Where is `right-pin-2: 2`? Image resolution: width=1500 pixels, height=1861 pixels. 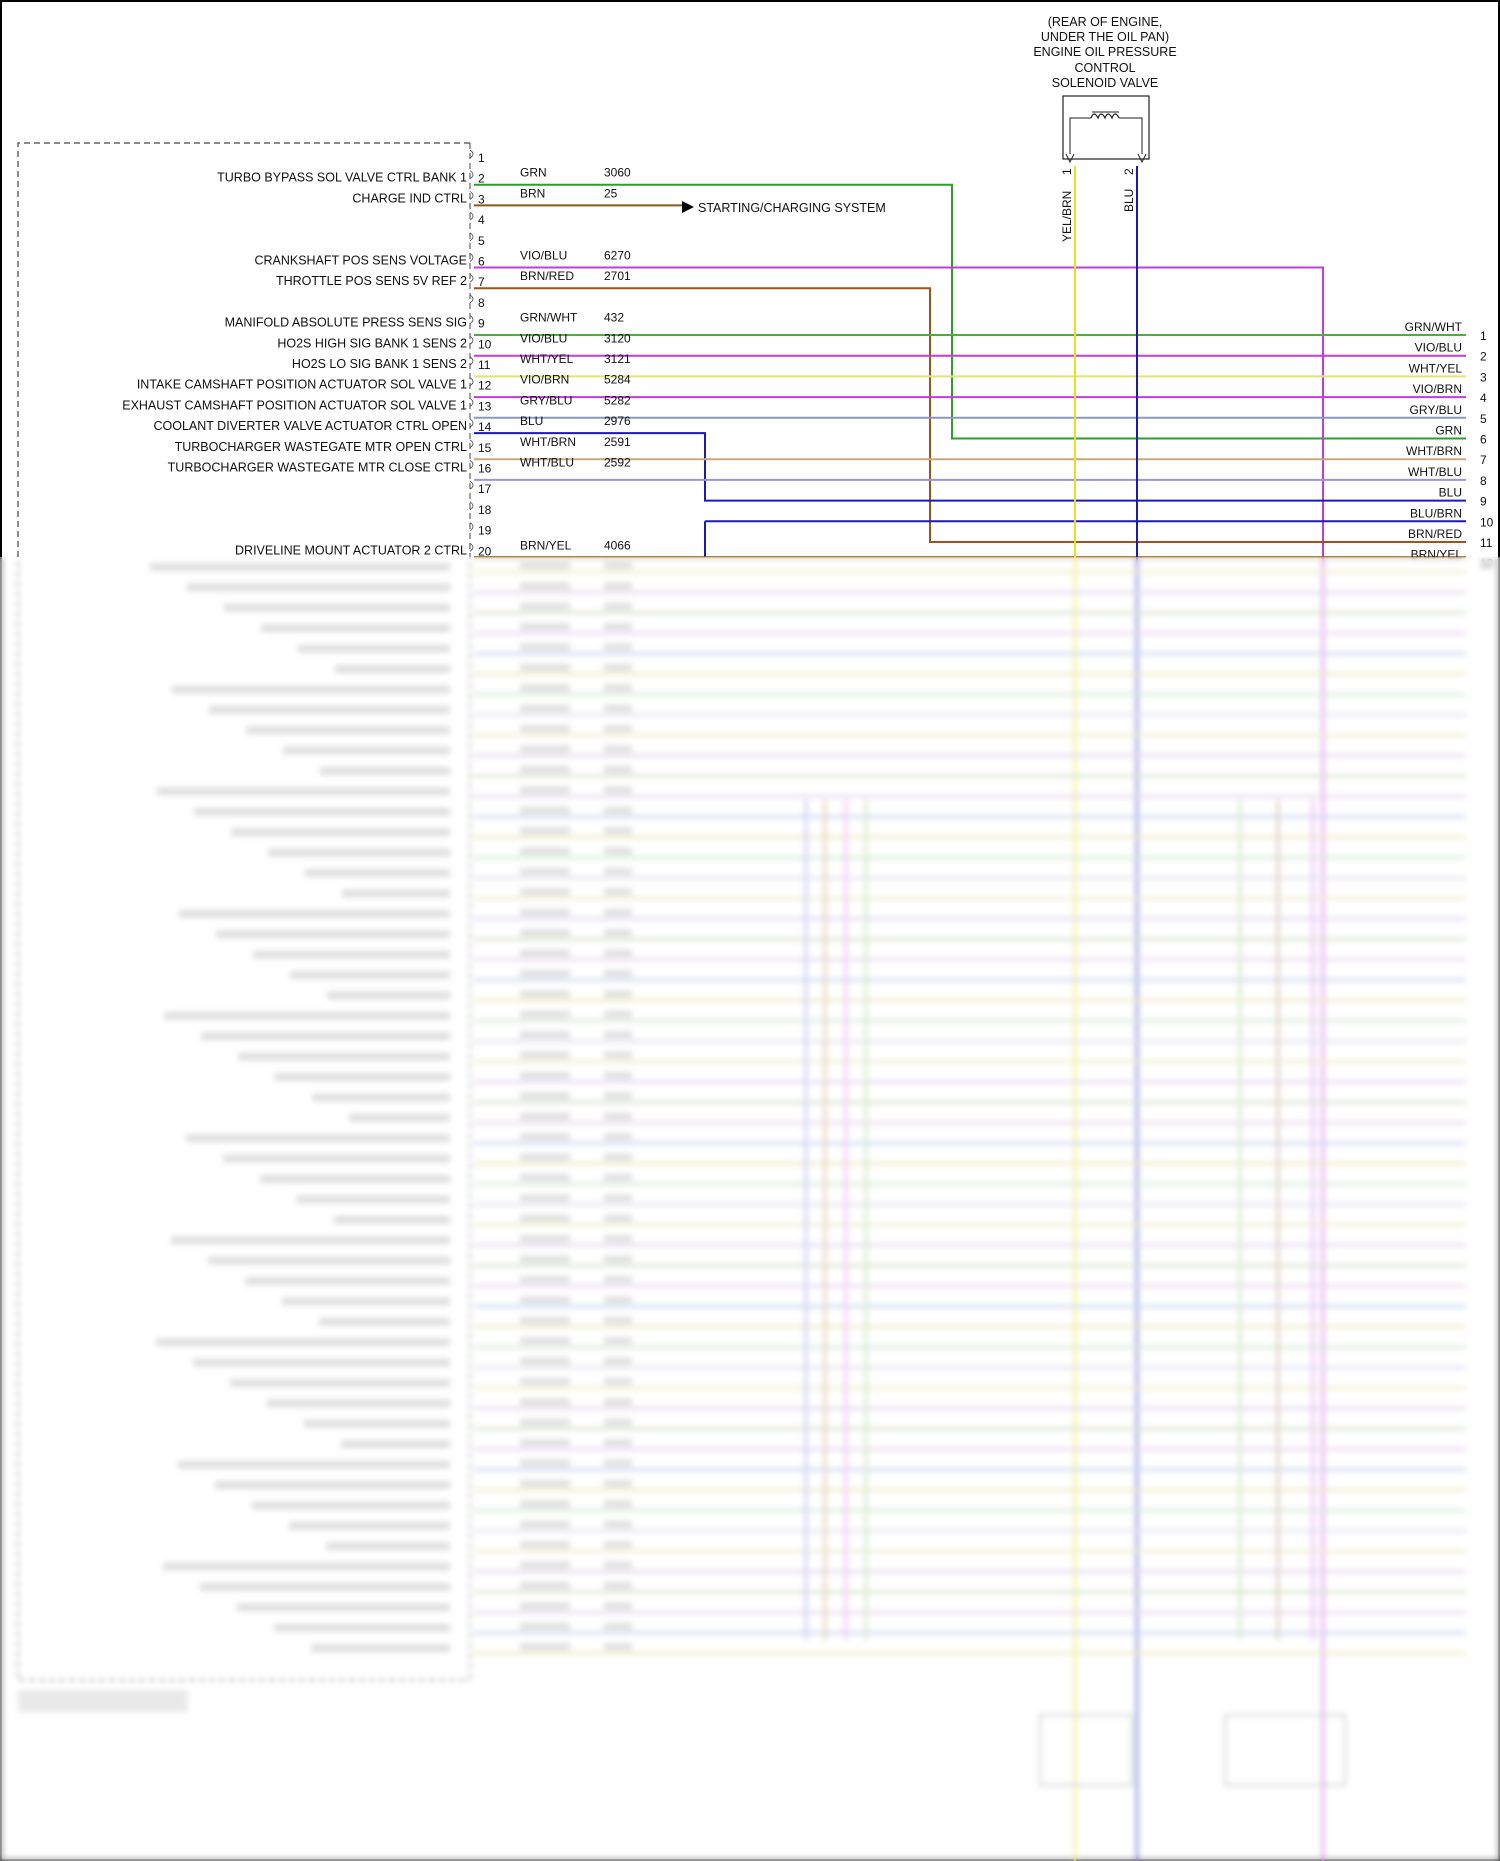
right-pin-2: 2 is located at coordinates (1483, 357).